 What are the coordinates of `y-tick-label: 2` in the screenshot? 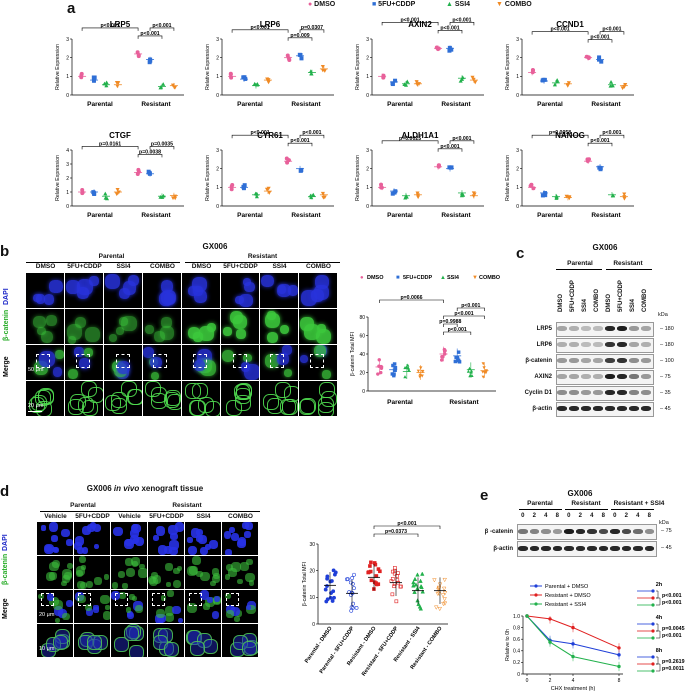 It's located at (217, 169).